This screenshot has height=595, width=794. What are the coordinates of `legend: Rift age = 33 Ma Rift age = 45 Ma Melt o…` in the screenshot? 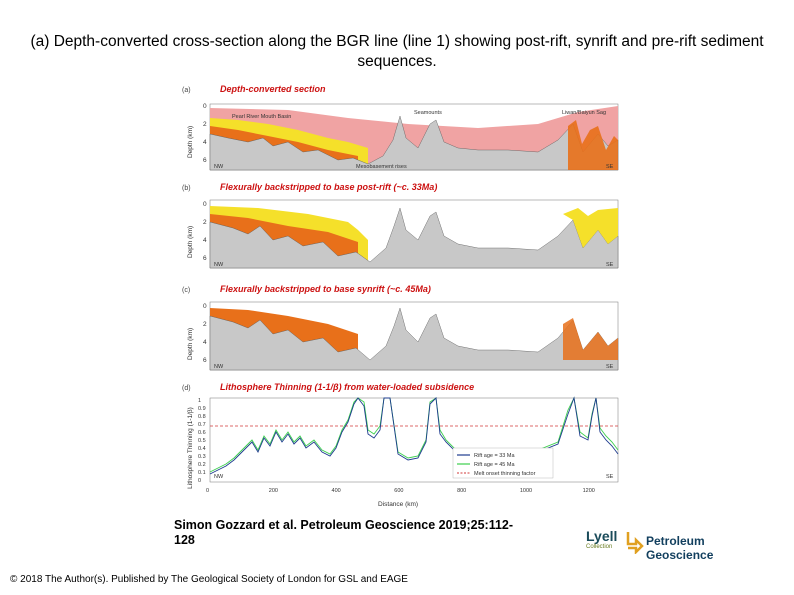 It's located at (503, 463).